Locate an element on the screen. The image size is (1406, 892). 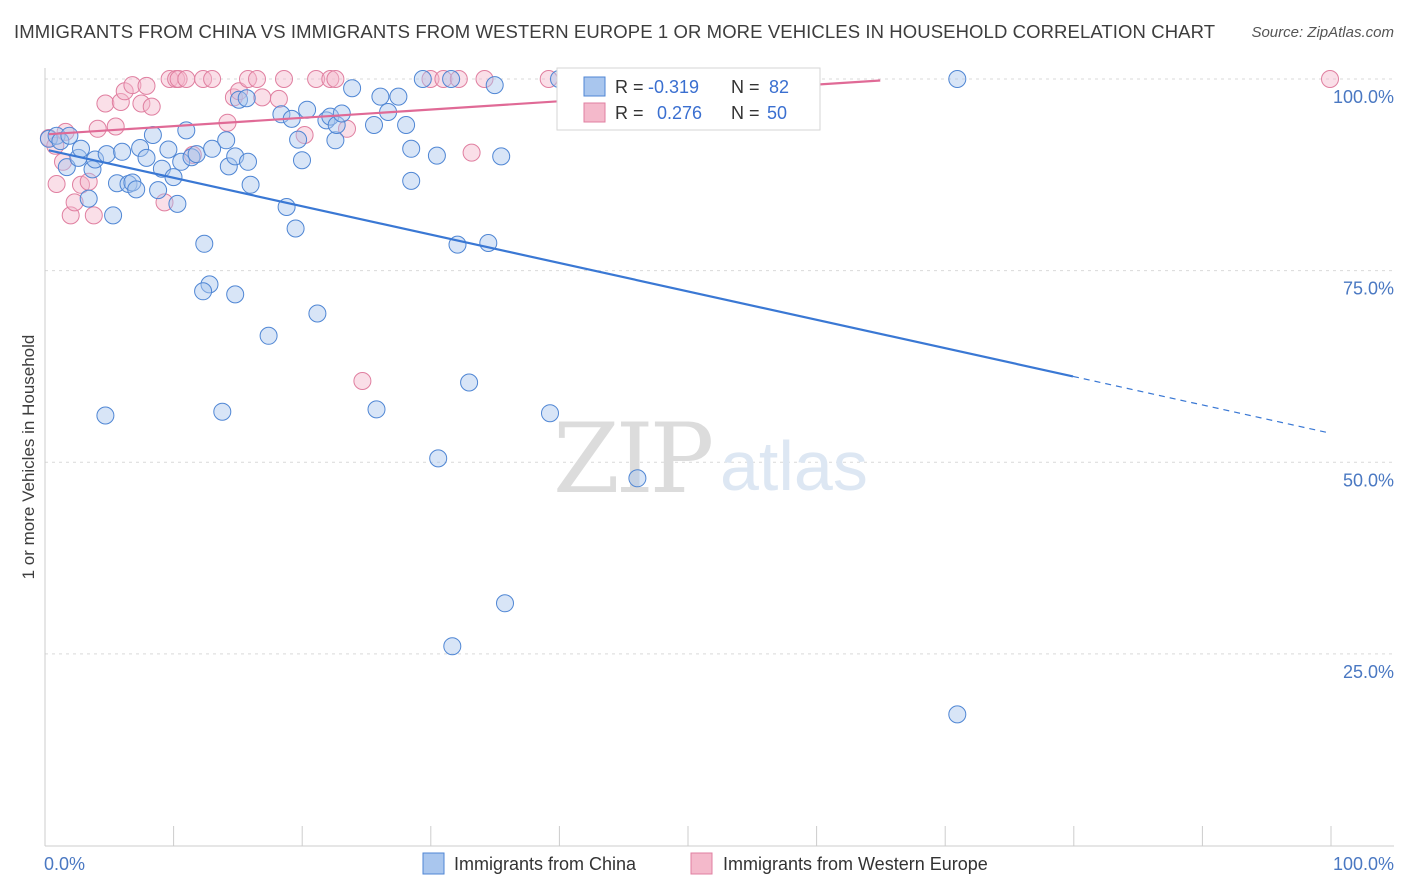
legend-n-label-weurope: N = is located at coordinates (745, 113).